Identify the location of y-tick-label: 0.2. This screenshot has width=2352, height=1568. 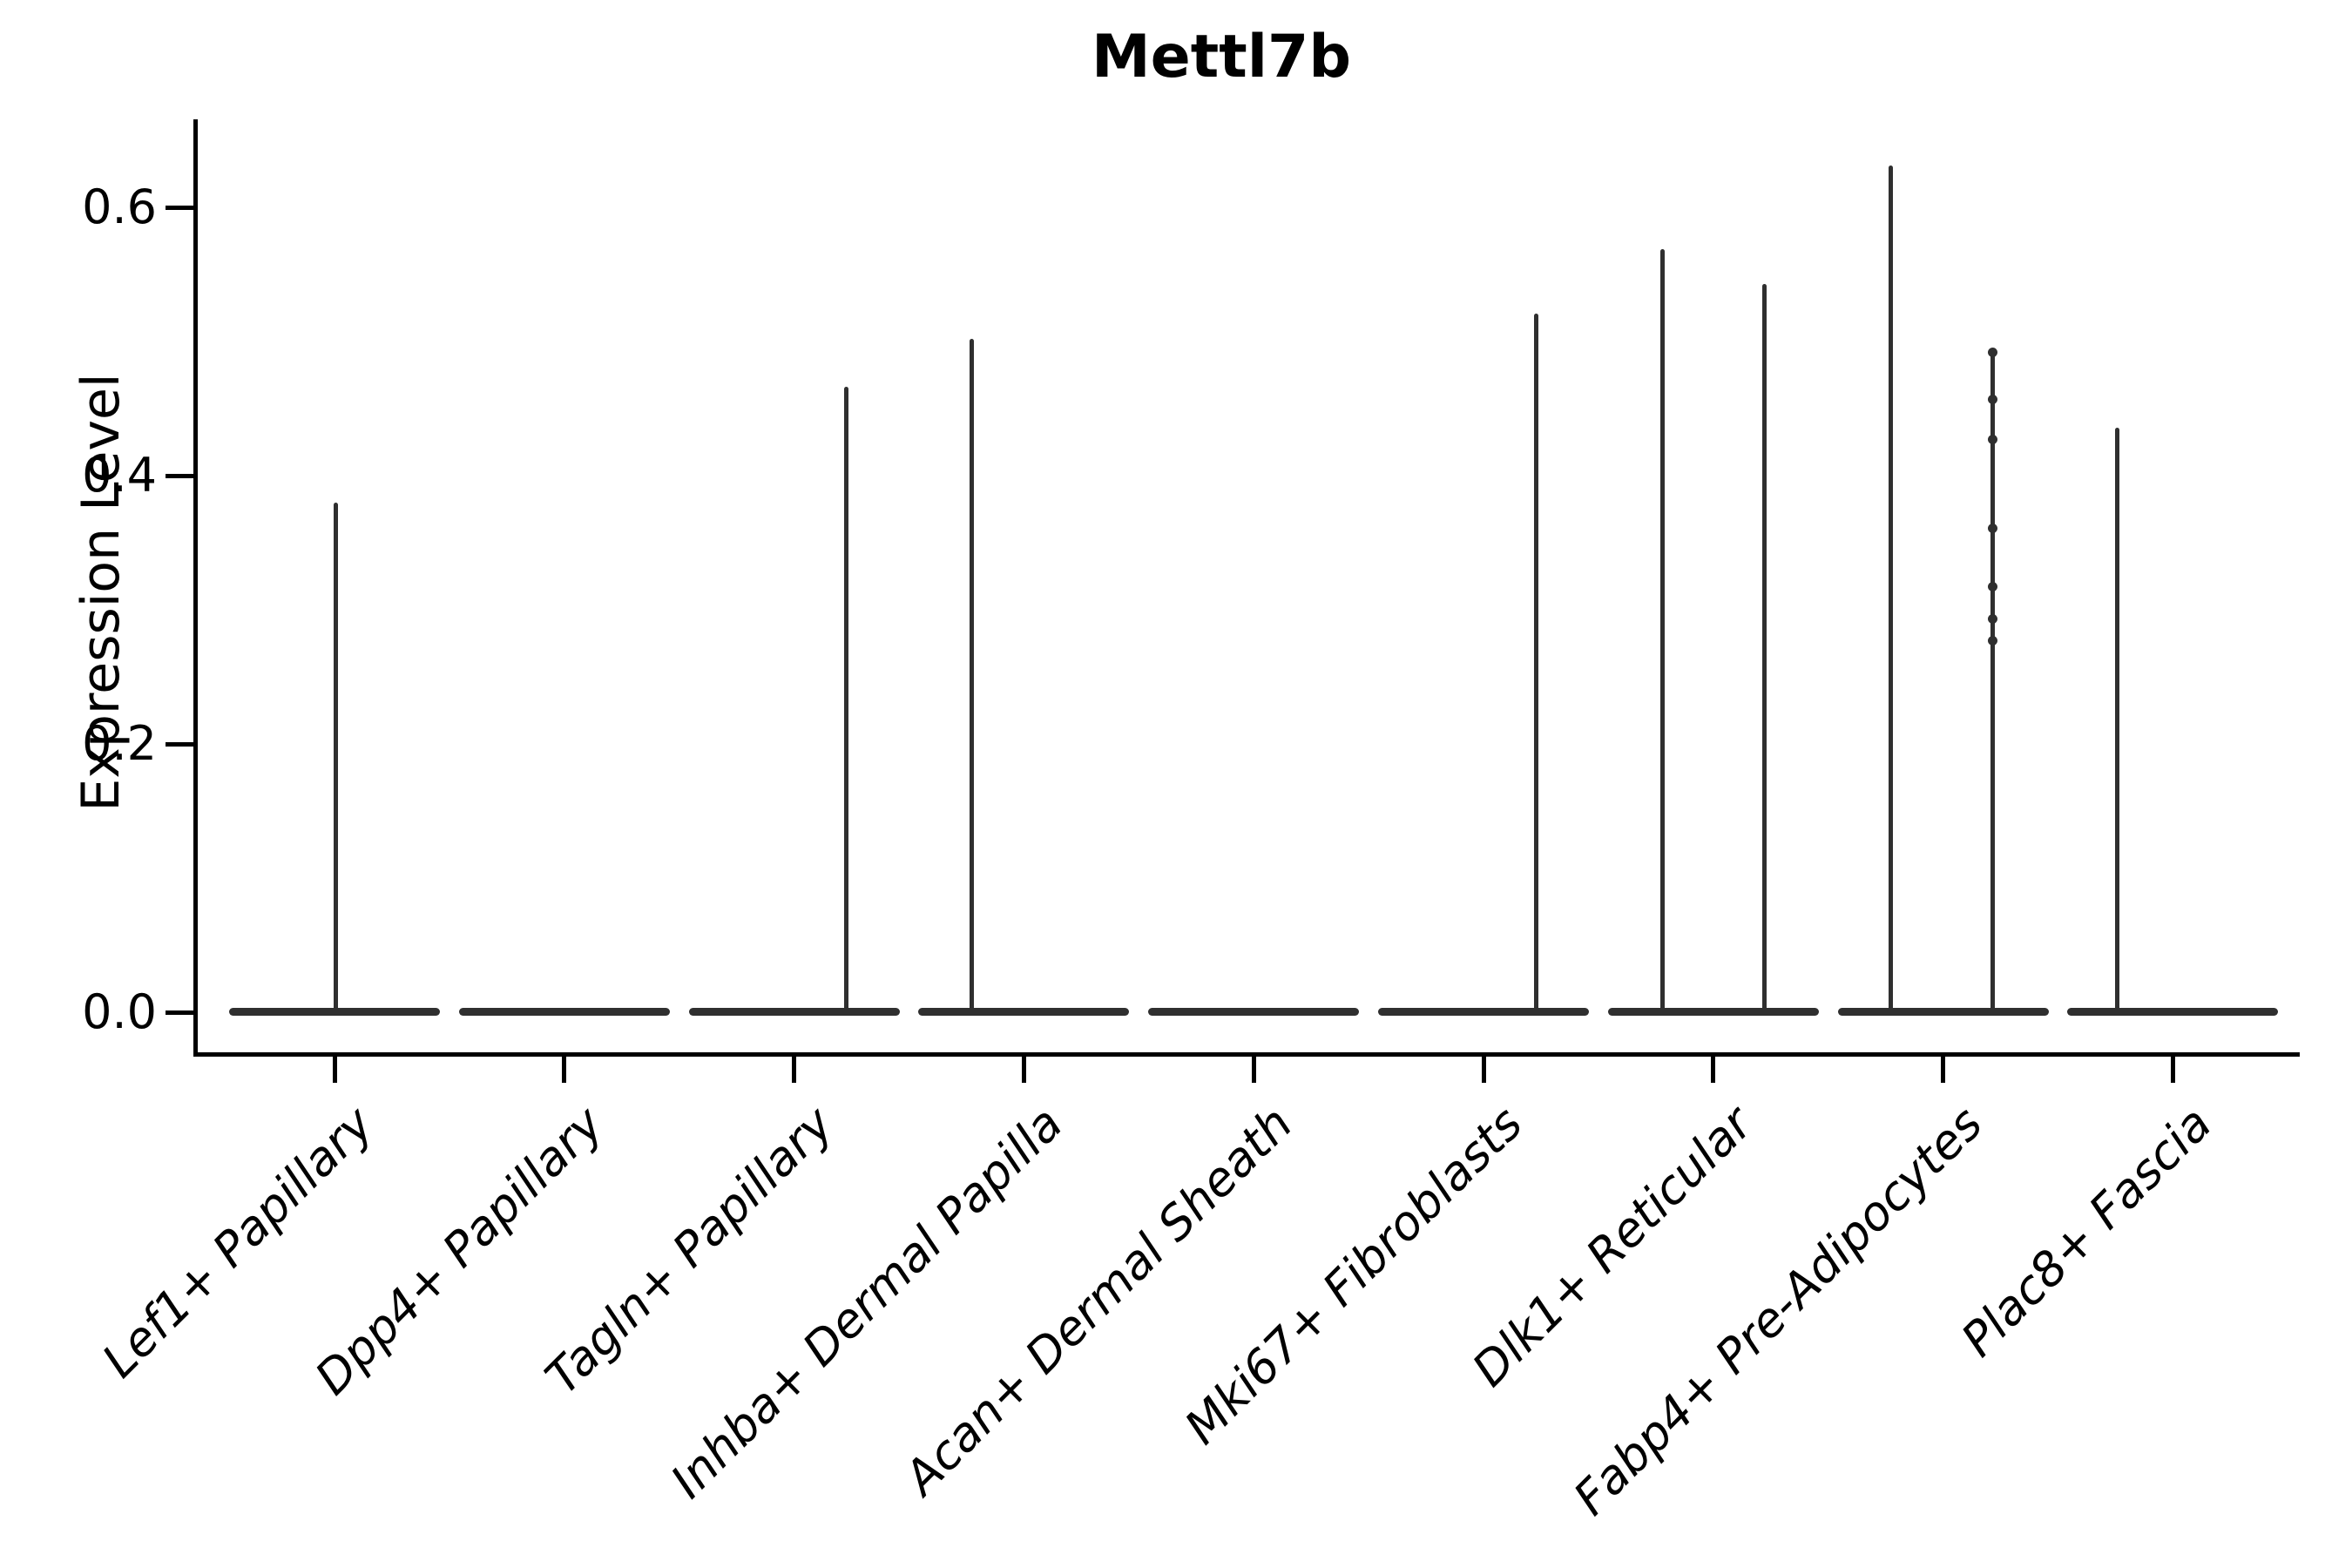
(119, 743).